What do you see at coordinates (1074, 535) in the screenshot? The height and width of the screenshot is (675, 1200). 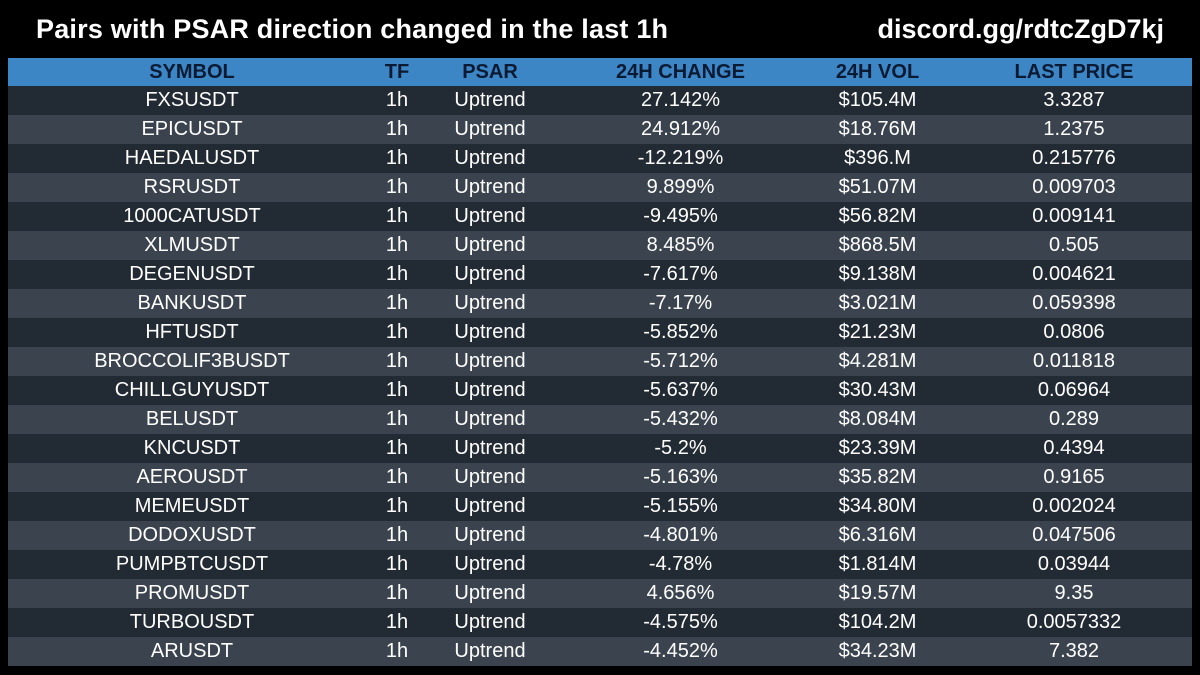 I see `price-cell: 0.047506` at bounding box center [1074, 535].